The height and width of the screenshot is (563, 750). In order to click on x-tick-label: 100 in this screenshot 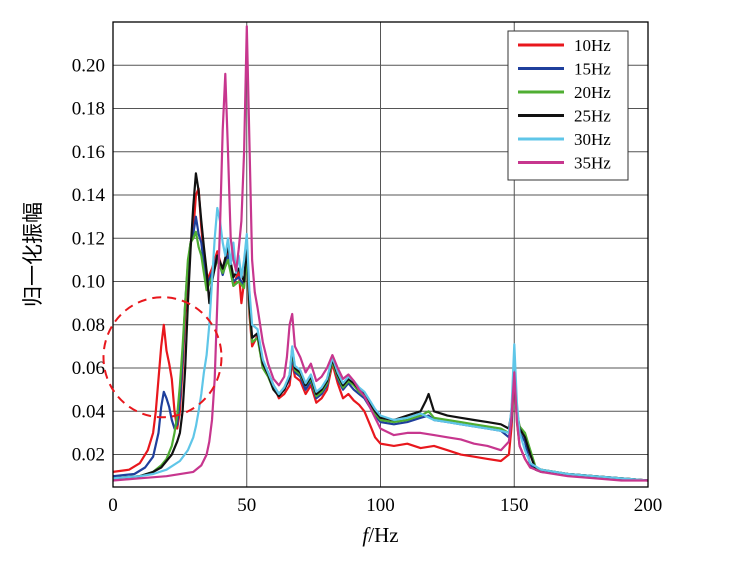, I will do `click(380, 505)`.